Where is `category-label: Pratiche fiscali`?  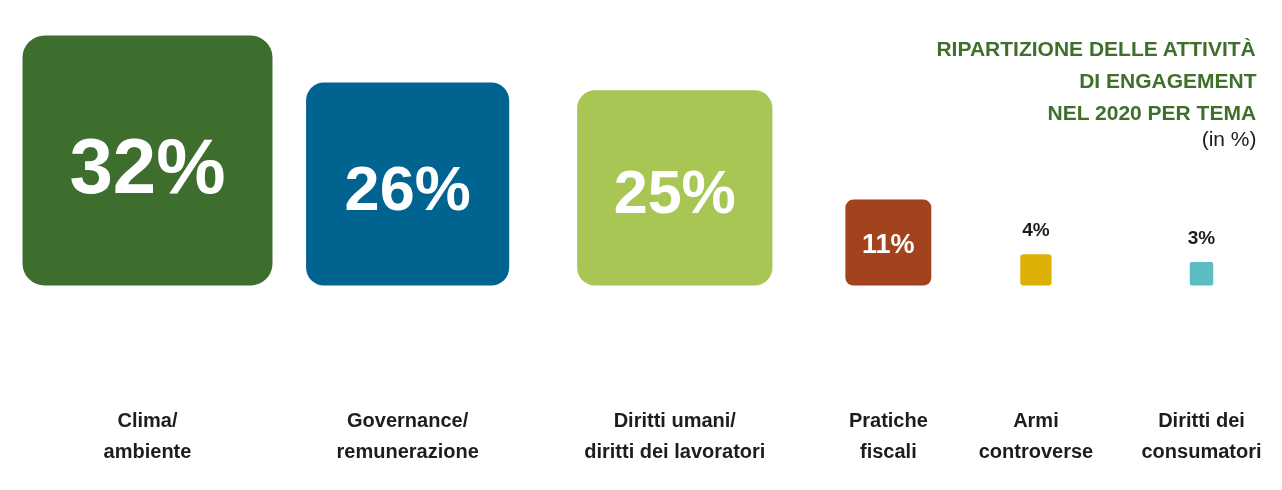
category-label: Pratiche fiscali is located at coordinates (888, 435).